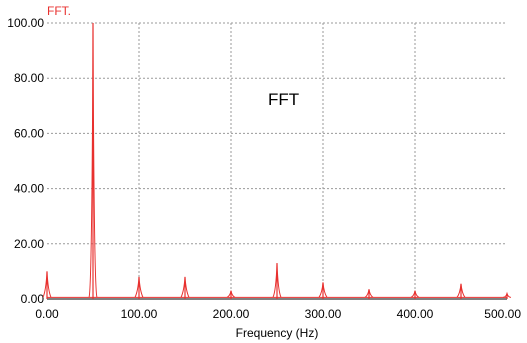 This screenshot has height=343, width=527. What do you see at coordinates (231, 314) in the screenshot?
I see `x-tick-label: 200.00` at bounding box center [231, 314].